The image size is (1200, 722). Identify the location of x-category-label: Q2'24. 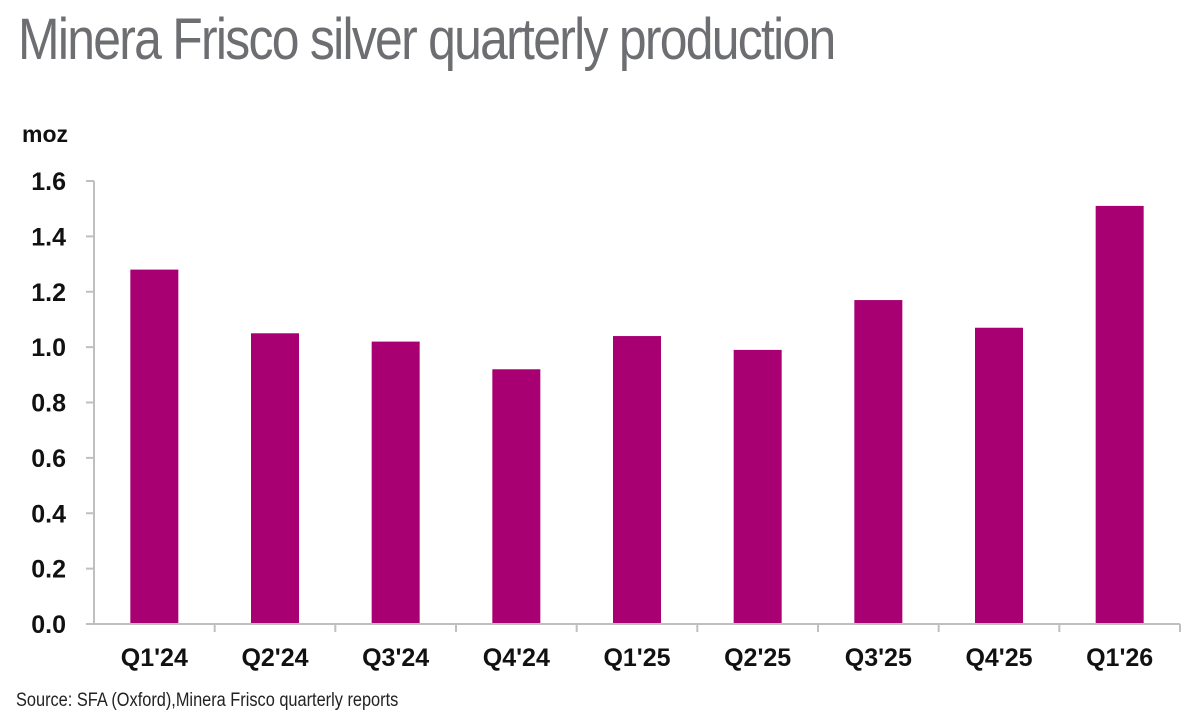
(274, 658).